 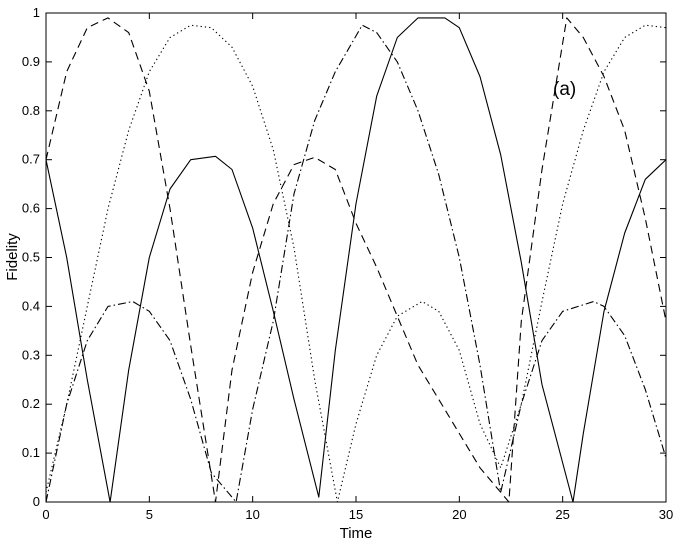 What do you see at coordinates (31, 257) in the screenshot?
I see `y-tick-label: 0.5` at bounding box center [31, 257].